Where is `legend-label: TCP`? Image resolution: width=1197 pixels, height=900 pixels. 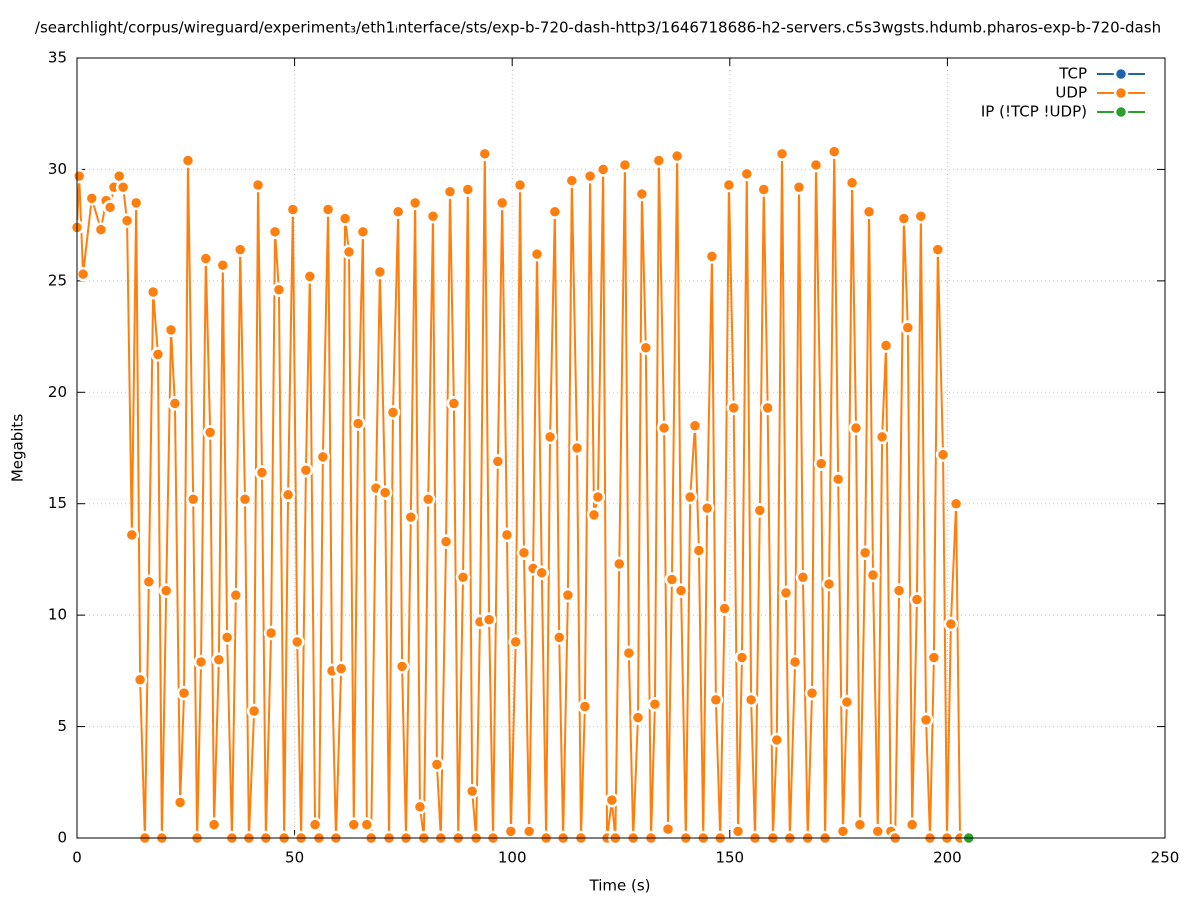 legend-label: TCP is located at coordinates (1072, 74).